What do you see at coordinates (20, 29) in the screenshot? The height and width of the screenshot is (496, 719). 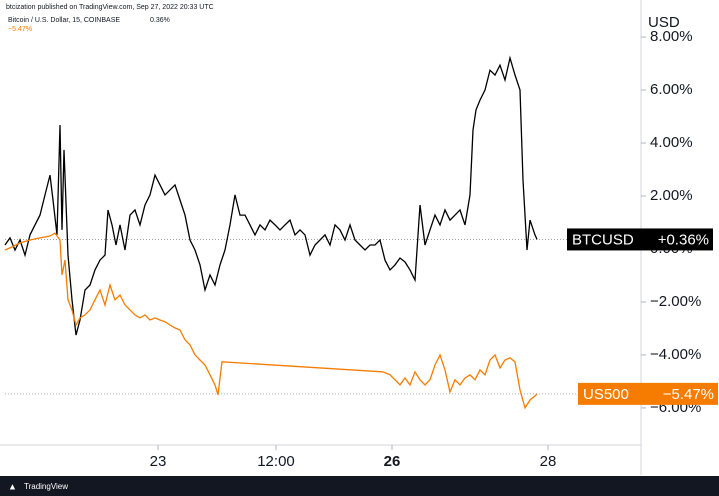 I see `compare-value: −5.47%` at bounding box center [20, 29].